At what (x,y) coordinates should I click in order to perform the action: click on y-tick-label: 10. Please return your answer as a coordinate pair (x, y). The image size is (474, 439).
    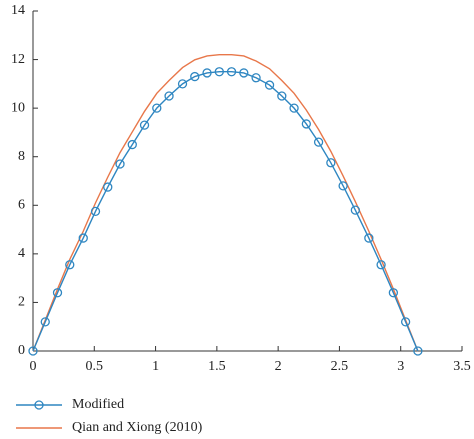
    Looking at the image, I should click on (18, 107).